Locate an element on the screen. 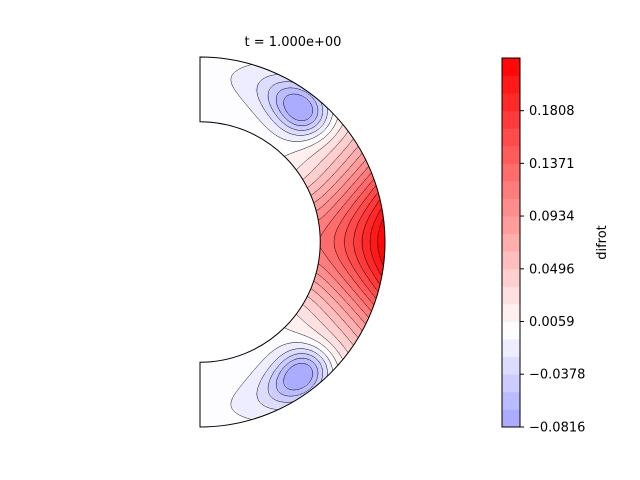 The image size is (640, 480). chart-title: t = 1.000e+00 is located at coordinates (293, 42).